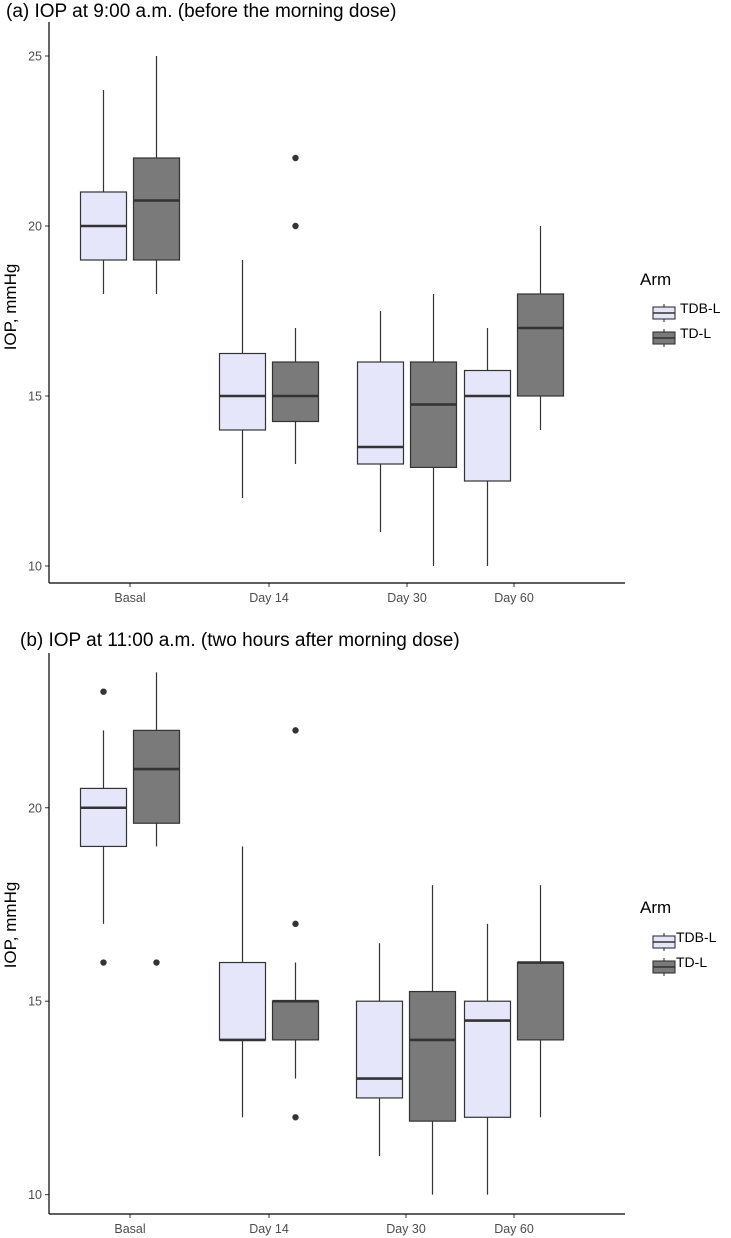 Image resolution: width=731 pixels, height=1238 pixels. What do you see at coordinates (35, 227) in the screenshot?
I see `panel-a-y-tick-label-20: 20` at bounding box center [35, 227].